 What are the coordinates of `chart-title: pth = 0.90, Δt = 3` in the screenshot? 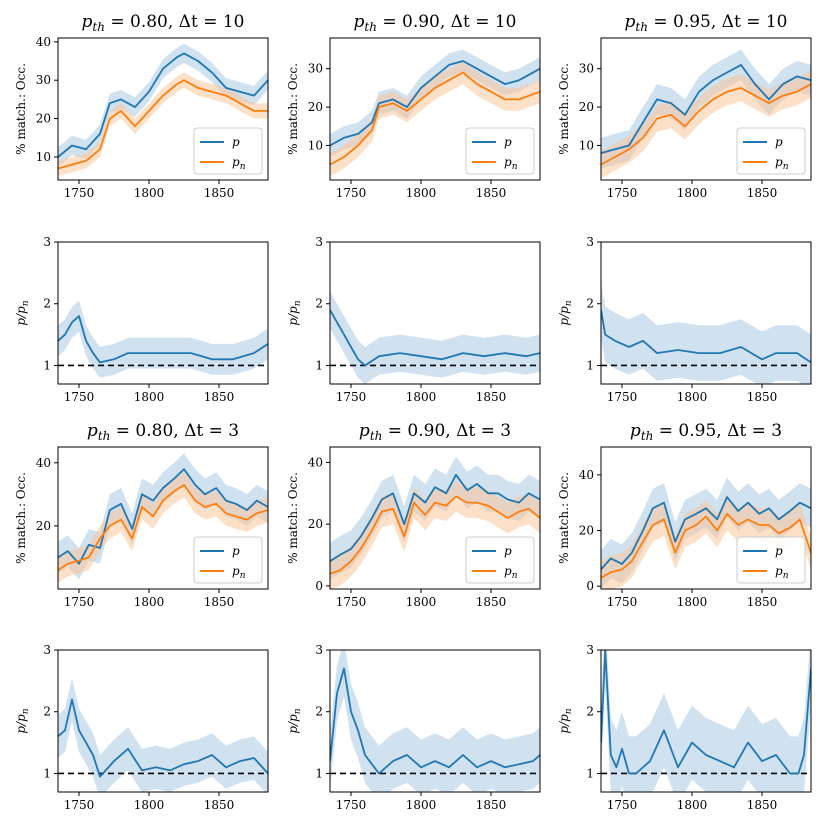 It's located at (435, 432).